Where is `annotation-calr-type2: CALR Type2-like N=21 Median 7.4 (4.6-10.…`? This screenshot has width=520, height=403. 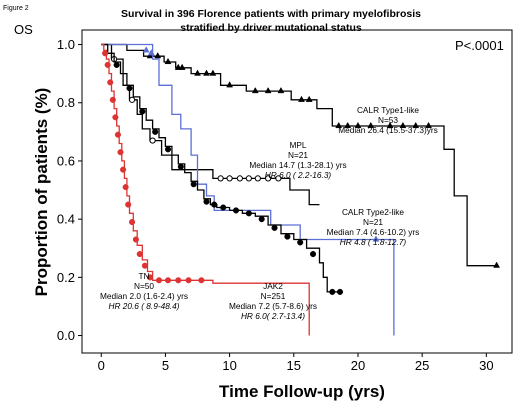 annotation-calr-type2: CALR Type2-like N=21 Median 7.4 (4.6-10.… is located at coordinates (373, 227).